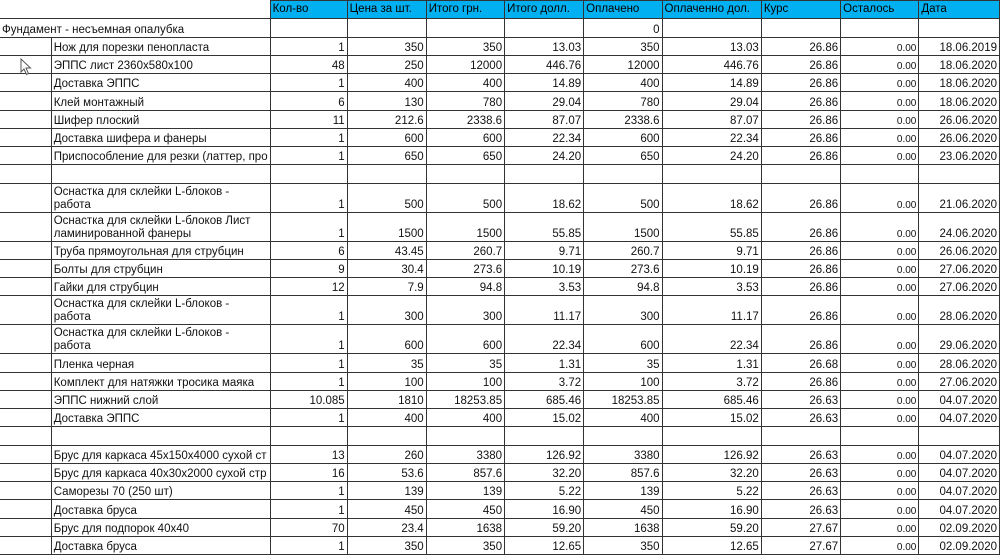 The width and height of the screenshot is (1000, 555). I want to click on column-header: Осталось, so click(880, 10).